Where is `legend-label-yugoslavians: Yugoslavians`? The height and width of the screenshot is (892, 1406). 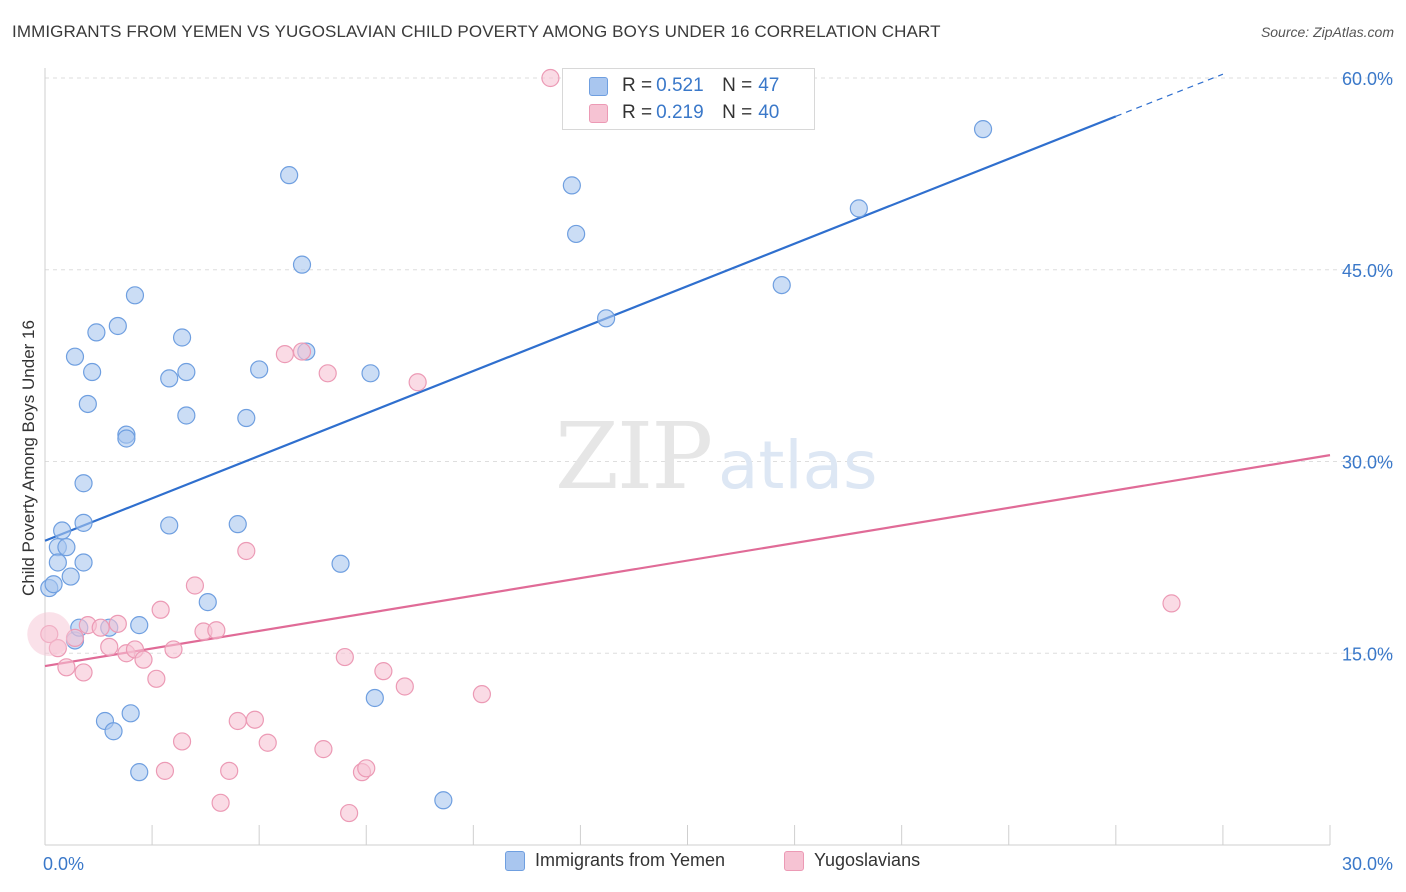 legend-label-yugoslavians: Yugoslavians is located at coordinates (867, 860).